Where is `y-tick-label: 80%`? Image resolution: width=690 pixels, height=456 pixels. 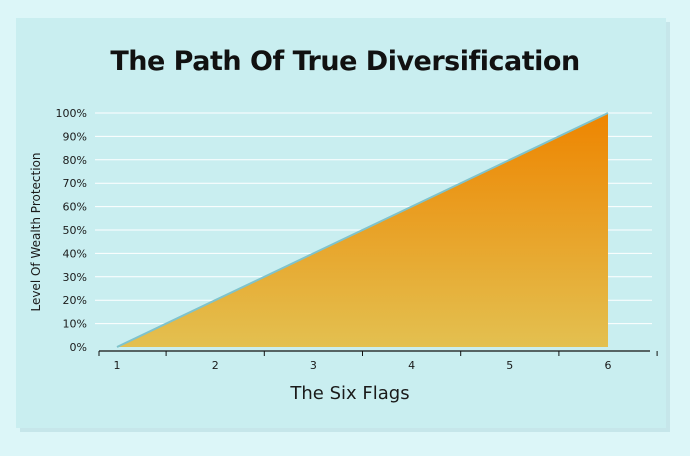
y-tick-label: 80% is located at coordinates (75, 160).